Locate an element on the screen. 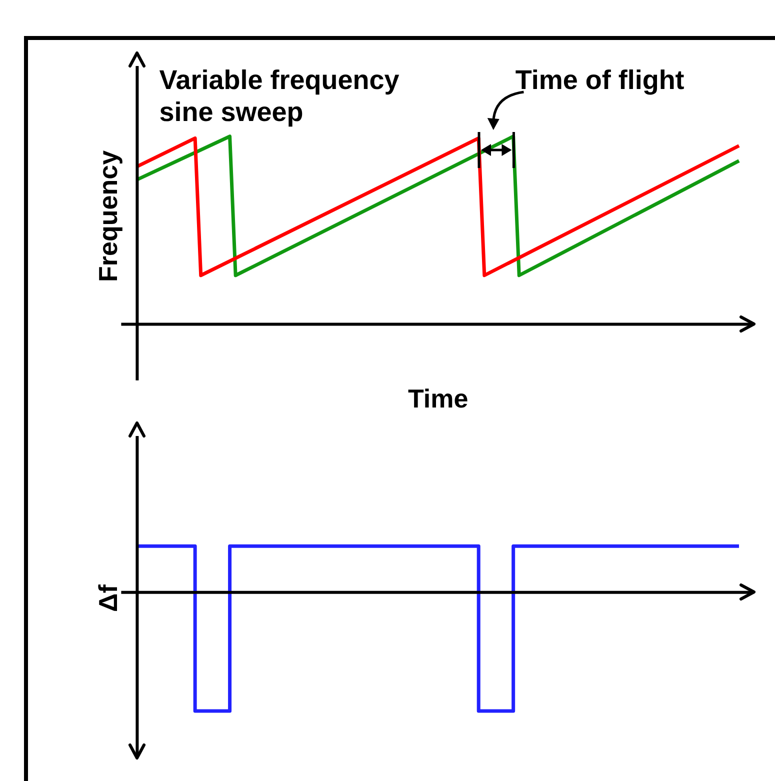 The height and width of the screenshot is (781, 775). x-axis-title: Time is located at coordinates (438, 399).